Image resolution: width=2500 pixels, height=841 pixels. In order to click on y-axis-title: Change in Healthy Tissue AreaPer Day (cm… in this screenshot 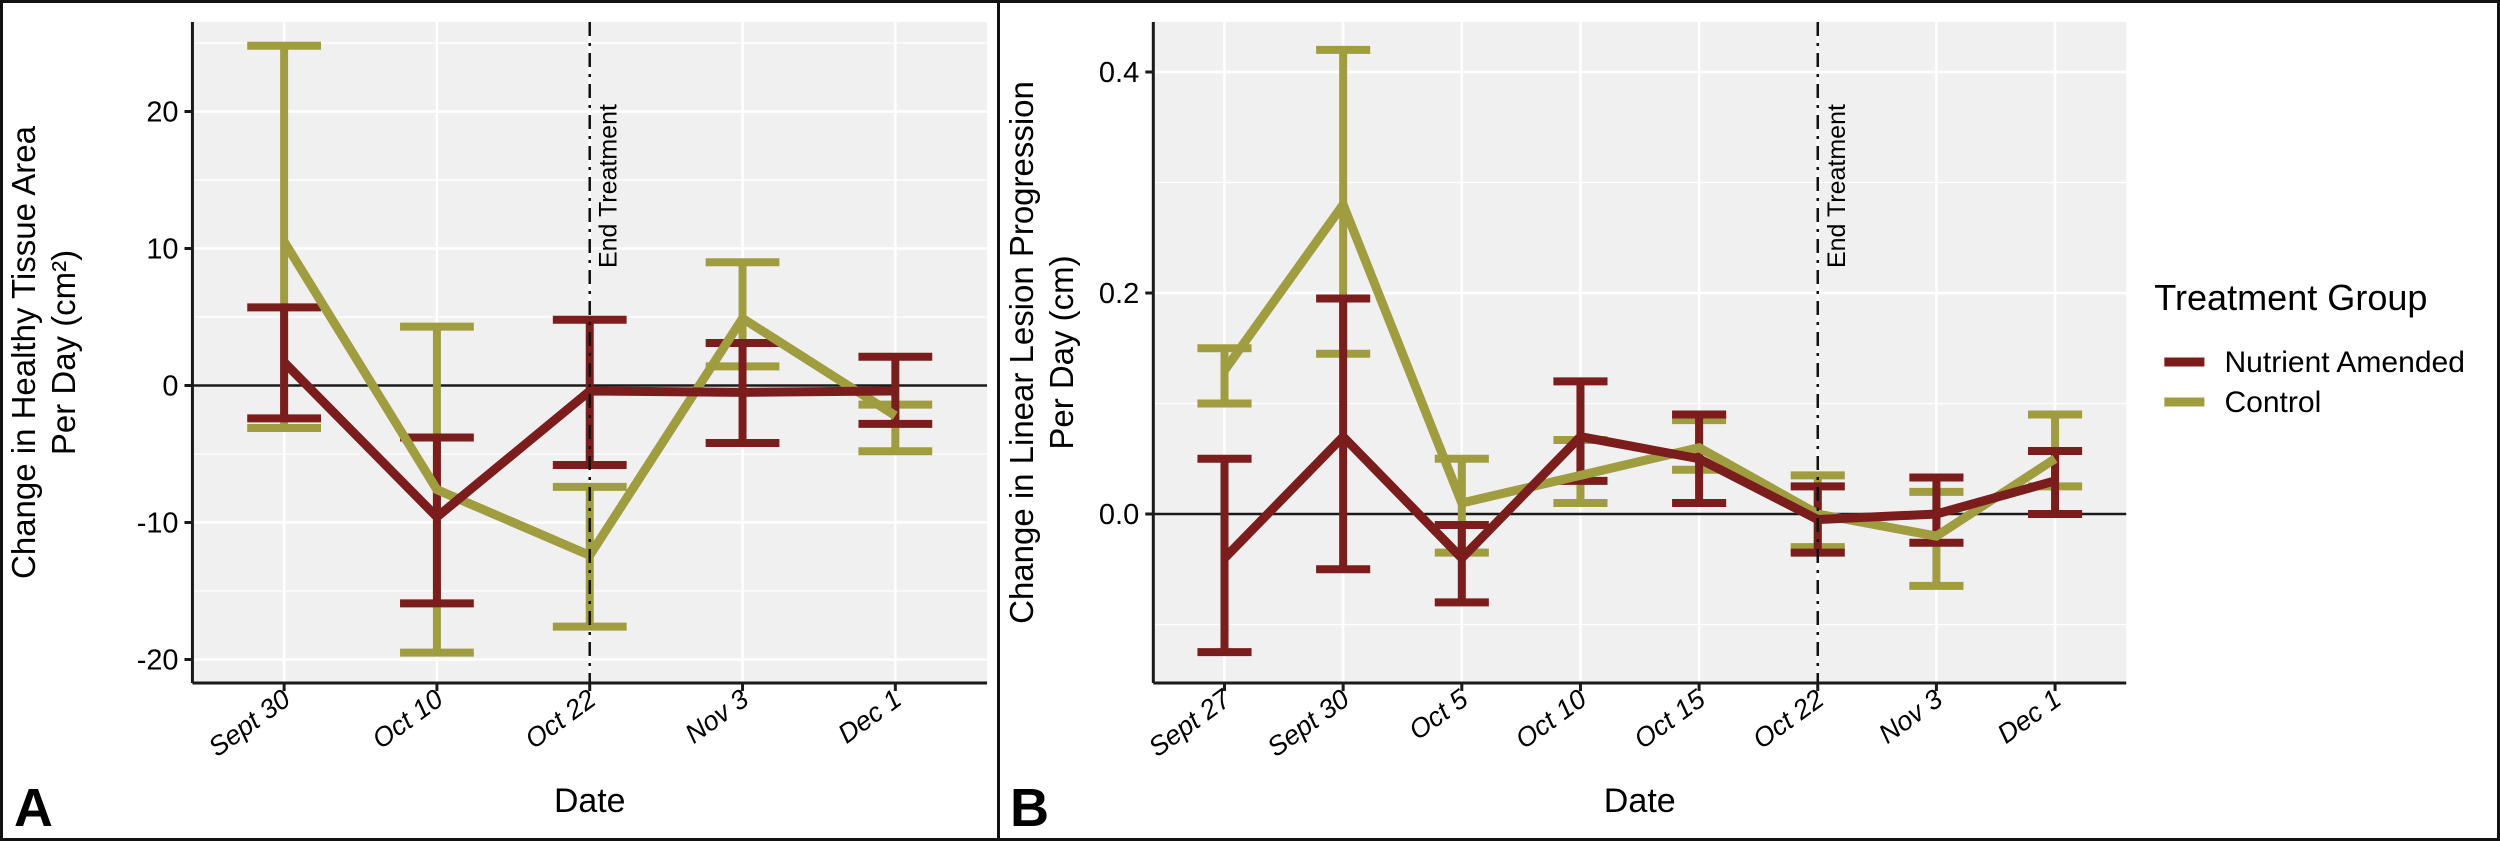, I will do `click(43, 352)`.